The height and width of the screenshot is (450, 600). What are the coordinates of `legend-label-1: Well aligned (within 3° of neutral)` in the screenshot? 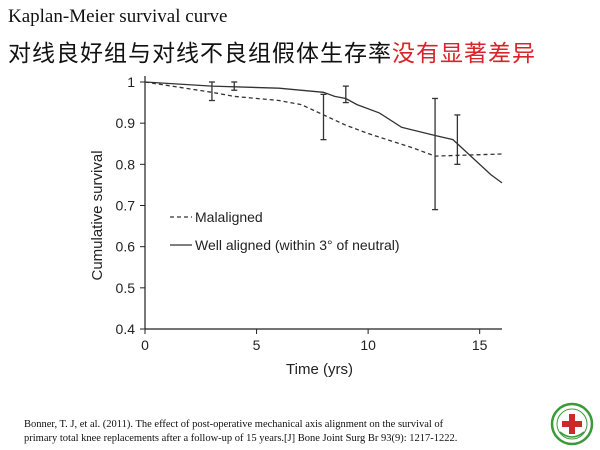 It's located at (297, 245).